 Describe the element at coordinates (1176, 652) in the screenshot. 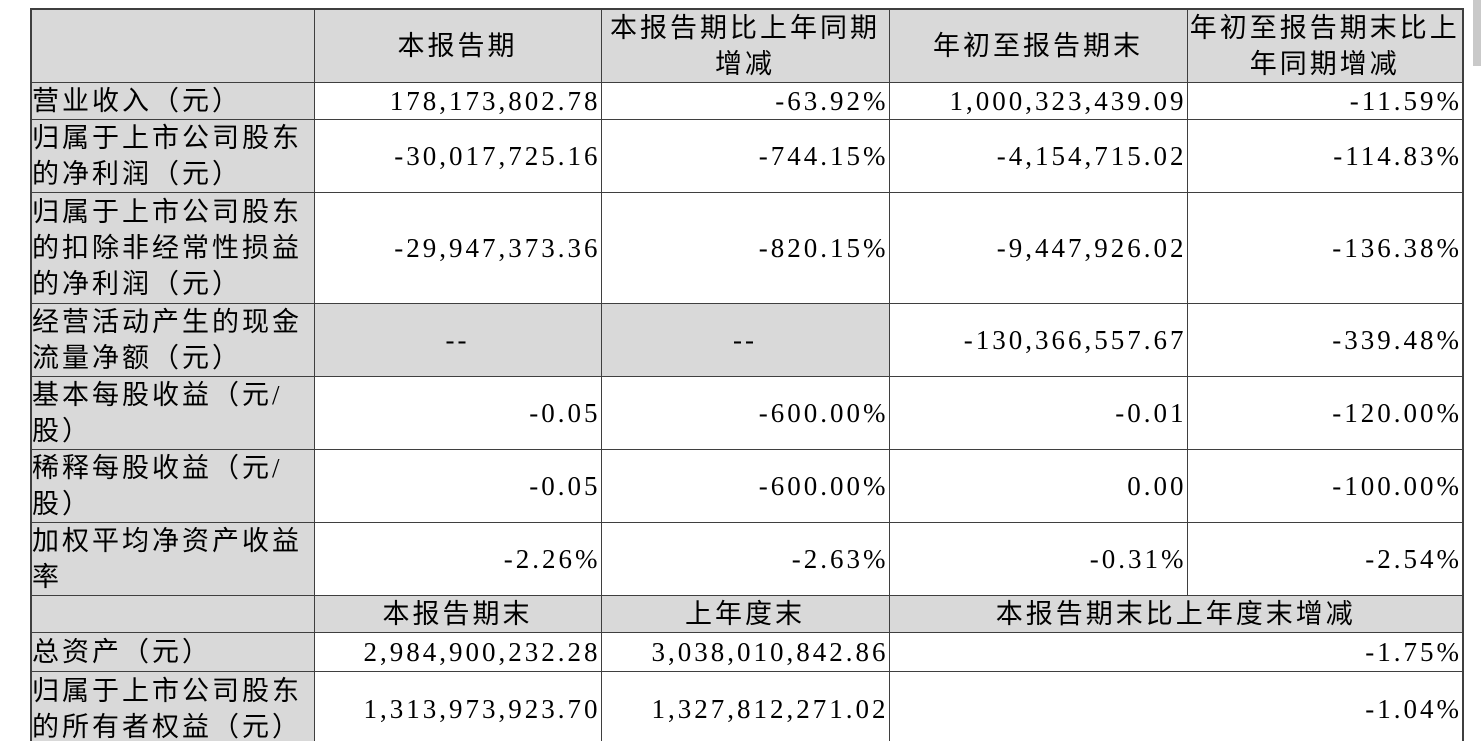

I see `cell-value: -1.75%` at that location.